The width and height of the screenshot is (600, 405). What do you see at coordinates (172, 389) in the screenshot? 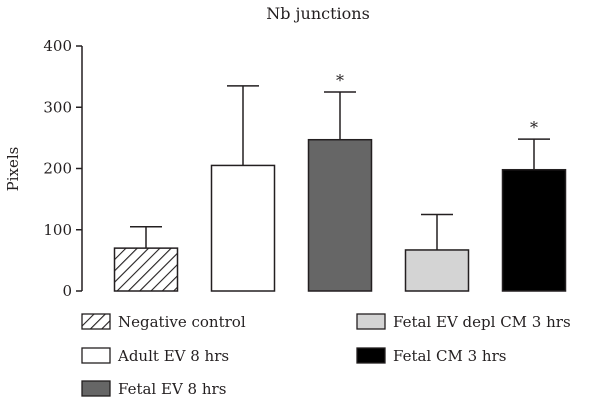
I see `legend-label: Fetal EV 8 hrs` at bounding box center [172, 389].